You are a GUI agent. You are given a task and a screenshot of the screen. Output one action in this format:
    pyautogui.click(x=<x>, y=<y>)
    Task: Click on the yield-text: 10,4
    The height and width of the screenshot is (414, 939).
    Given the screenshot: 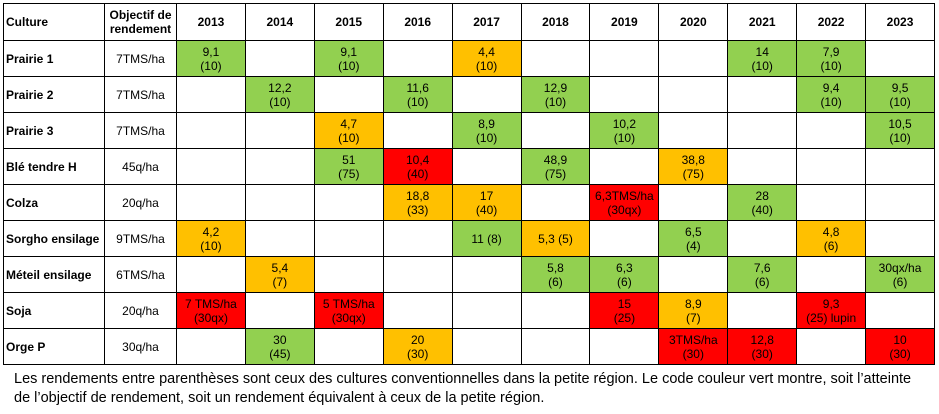 What is the action you would take?
    pyautogui.click(x=417, y=159)
    